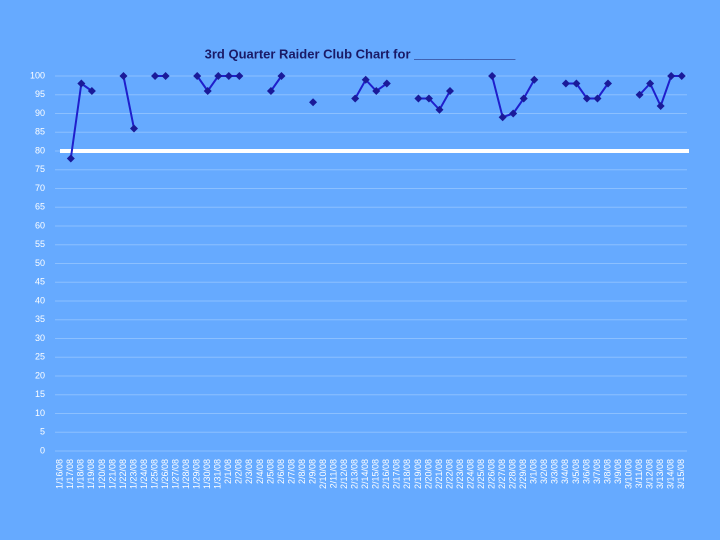  Describe the element at coordinates (207, 474) in the screenshot. I see `x-tick-label: 1/30/08` at that location.